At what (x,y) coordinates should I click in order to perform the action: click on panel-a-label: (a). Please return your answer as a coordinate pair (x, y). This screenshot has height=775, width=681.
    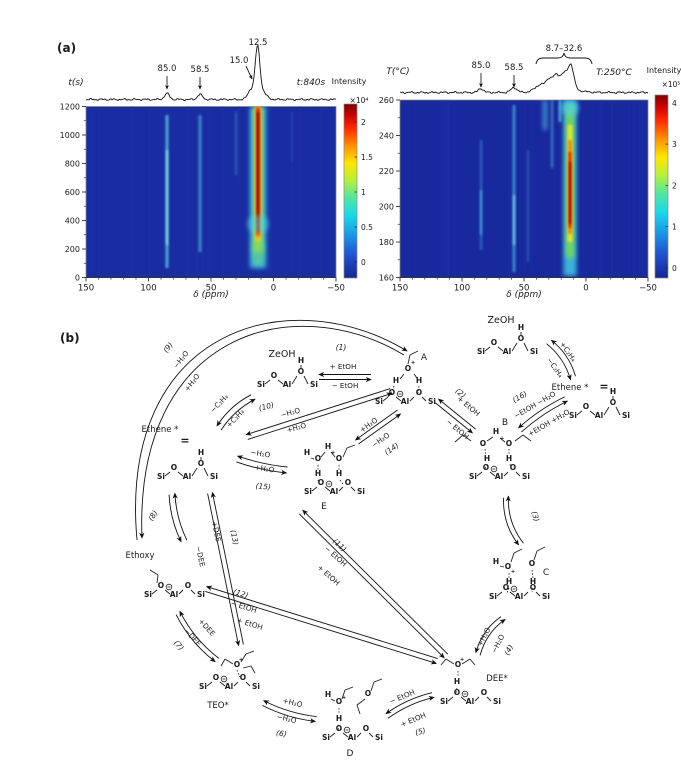
    Looking at the image, I should click on (66, 48).